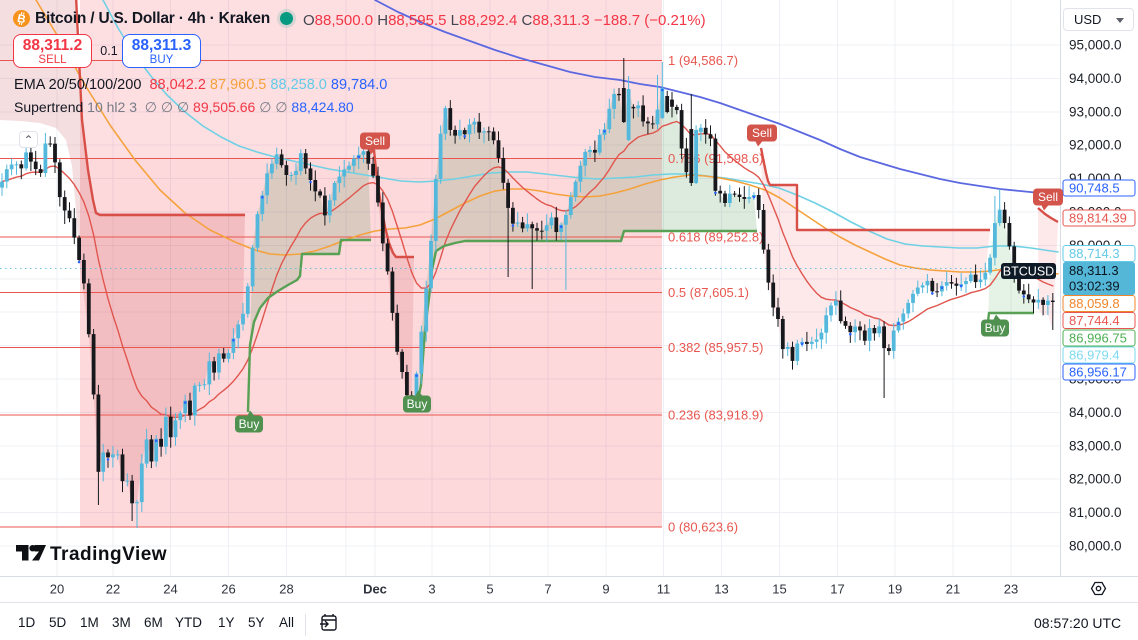 This screenshot has height=640, width=1138. What do you see at coordinates (21, 19) in the screenshot?
I see `svg-text: B` at bounding box center [21, 19].